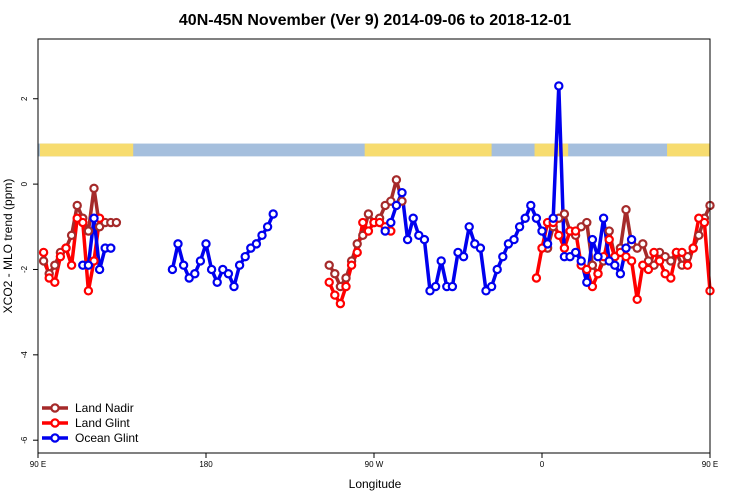 The image size is (750, 500). Describe the element at coordinates (508, 188) in the screenshot. I see `ocean-glint-line` at that location.